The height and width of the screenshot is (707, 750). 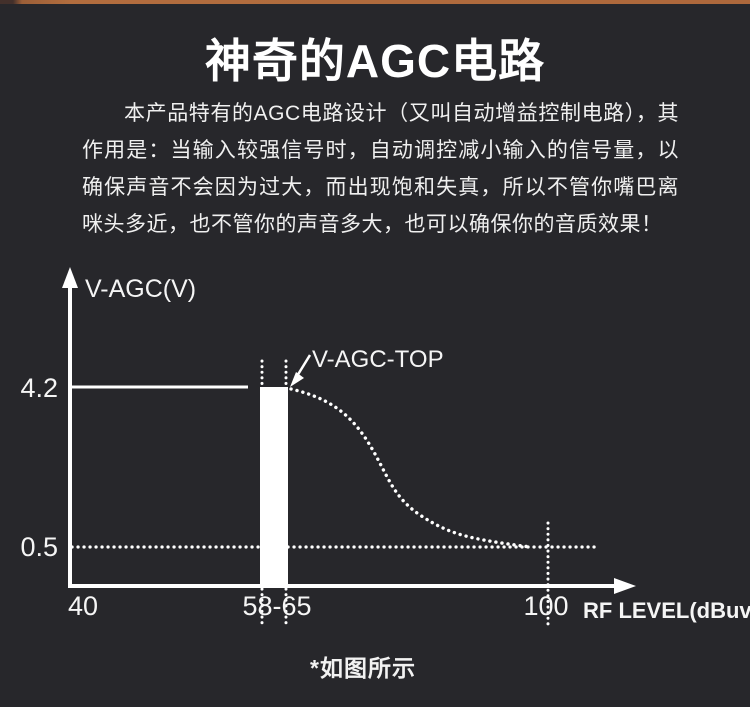 I want to click on agc-response-curve, so click(x=410, y=468).